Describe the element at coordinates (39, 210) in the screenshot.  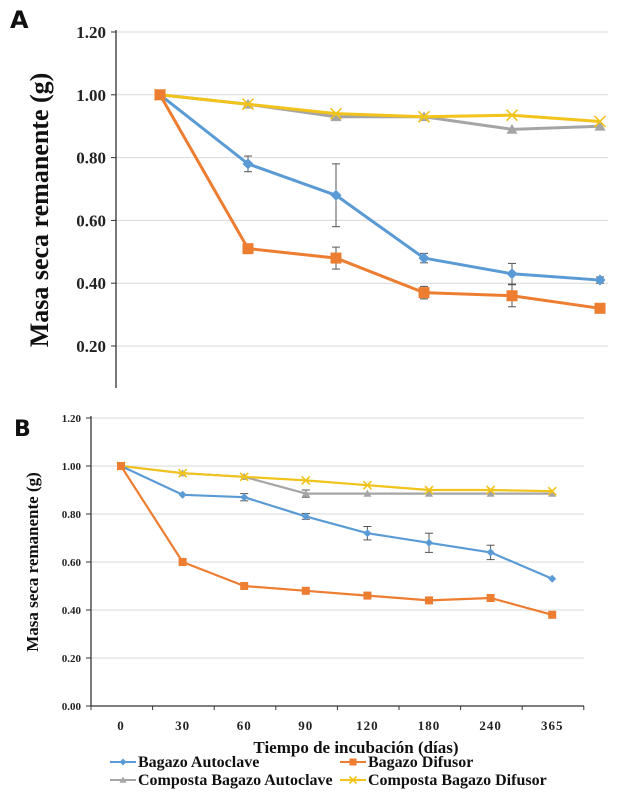
I see `panel-a-y-axis-title: Masa seca remanente (g)` at that location.